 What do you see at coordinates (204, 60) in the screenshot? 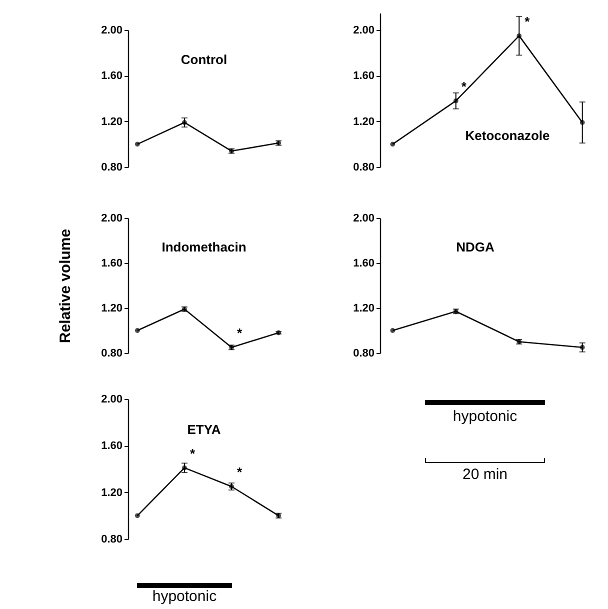
I see `text: Control` at bounding box center [204, 60].